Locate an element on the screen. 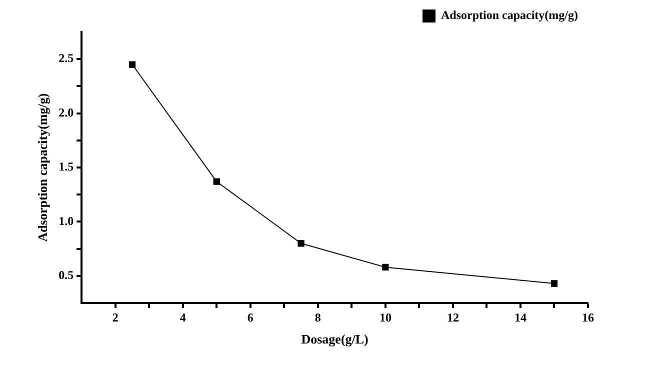  y-tick-label: 2.0 is located at coordinates (66, 112).